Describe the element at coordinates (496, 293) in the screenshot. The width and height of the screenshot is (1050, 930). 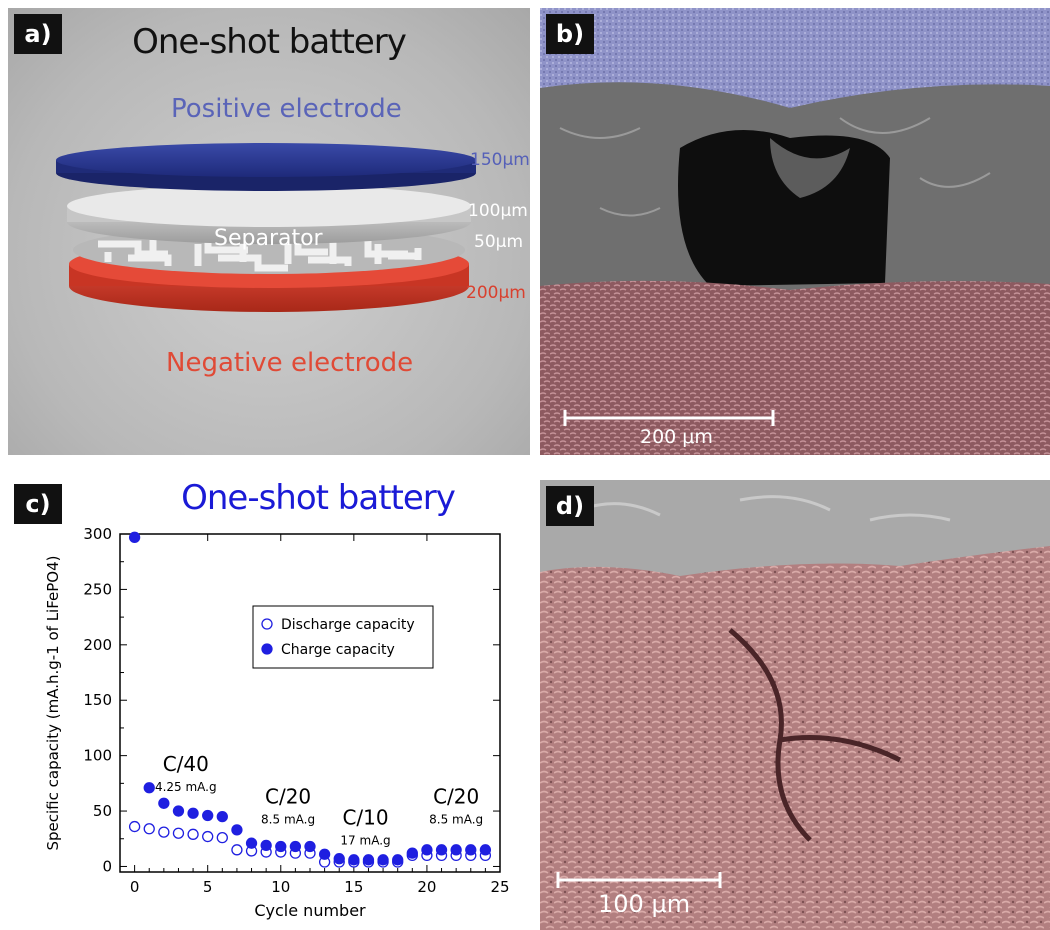
I see `thickness-negative: 200μm` at that location.